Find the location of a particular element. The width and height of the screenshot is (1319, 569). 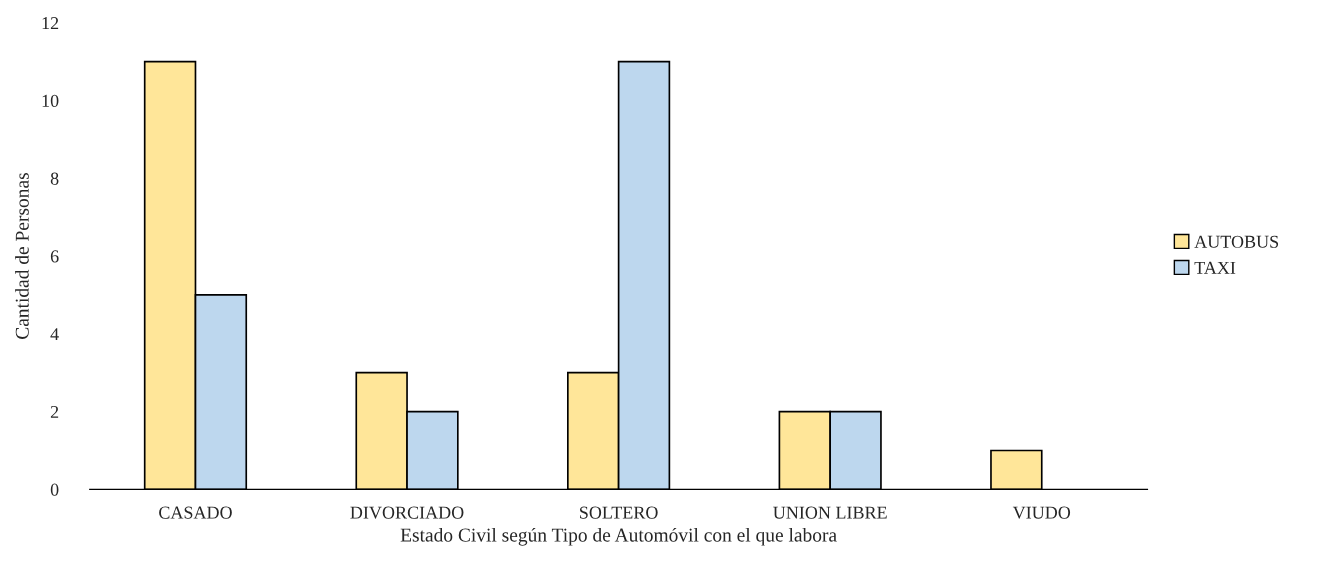

y-tick-label: 12 is located at coordinates (50, 23).